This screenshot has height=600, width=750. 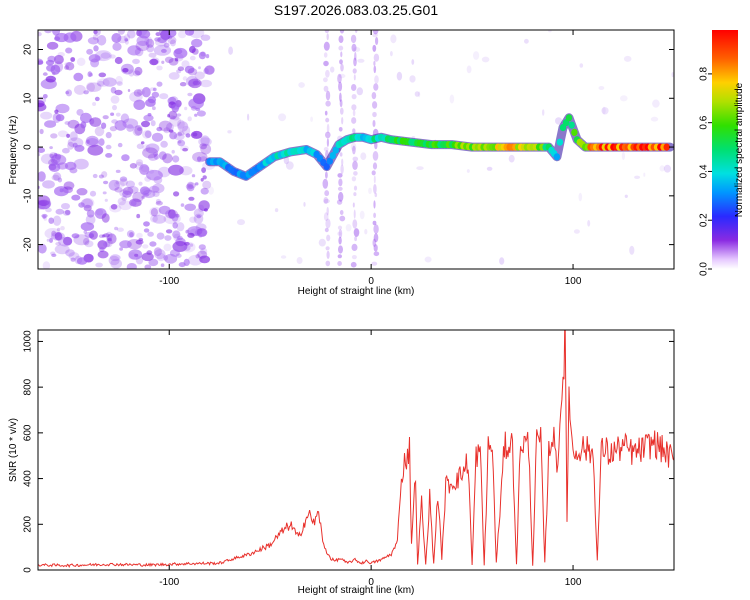 What do you see at coordinates (356, 10) in the screenshot?
I see `chart-title: S197.2026.083.03.25.G01` at bounding box center [356, 10].